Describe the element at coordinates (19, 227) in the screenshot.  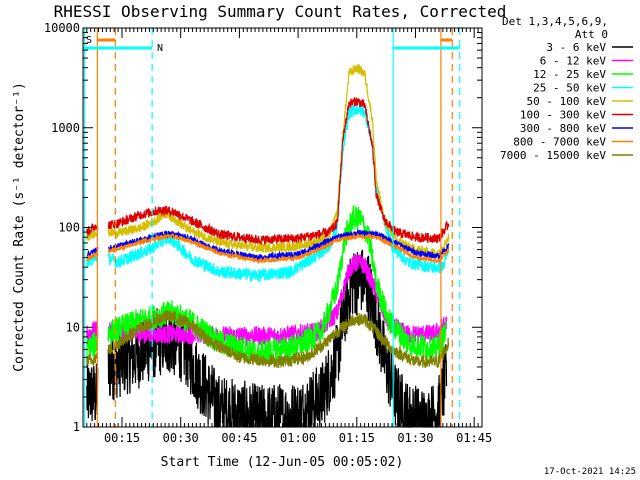
I see `y-axis-label: Corrected Count Rate (s⁻¹ detector⁻¹)` at that location.